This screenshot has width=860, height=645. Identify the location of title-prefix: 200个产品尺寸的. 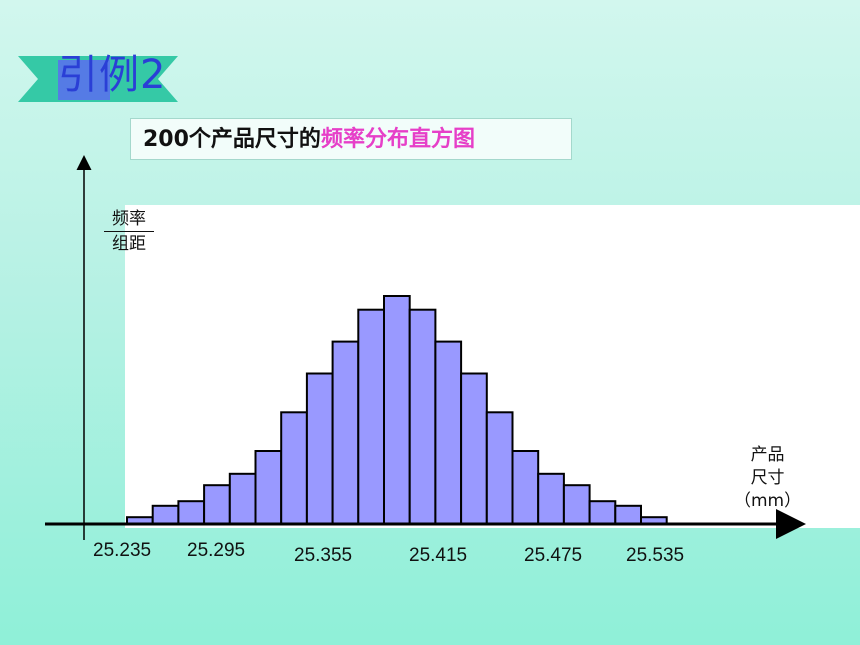
(232, 139).